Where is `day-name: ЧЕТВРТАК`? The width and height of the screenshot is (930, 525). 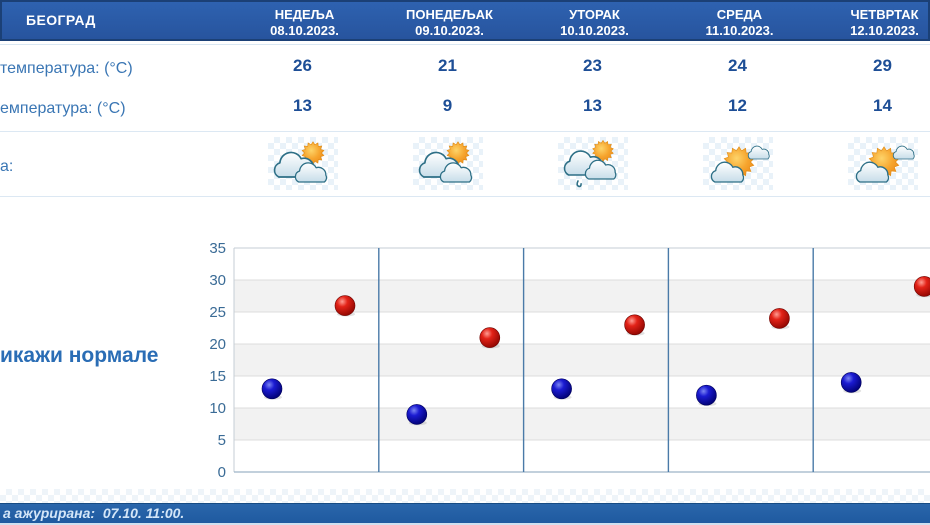 day-name: ЧЕТВРТАК is located at coordinates (884, 14).